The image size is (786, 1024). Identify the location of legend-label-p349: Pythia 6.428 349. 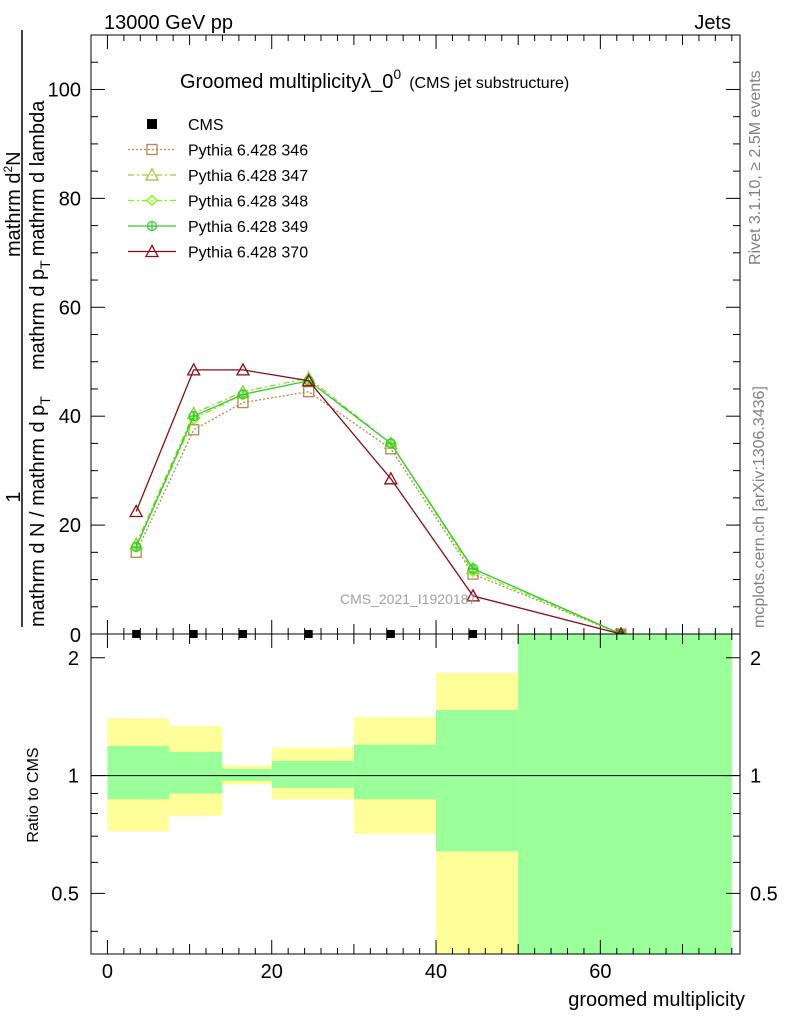
(248, 227).